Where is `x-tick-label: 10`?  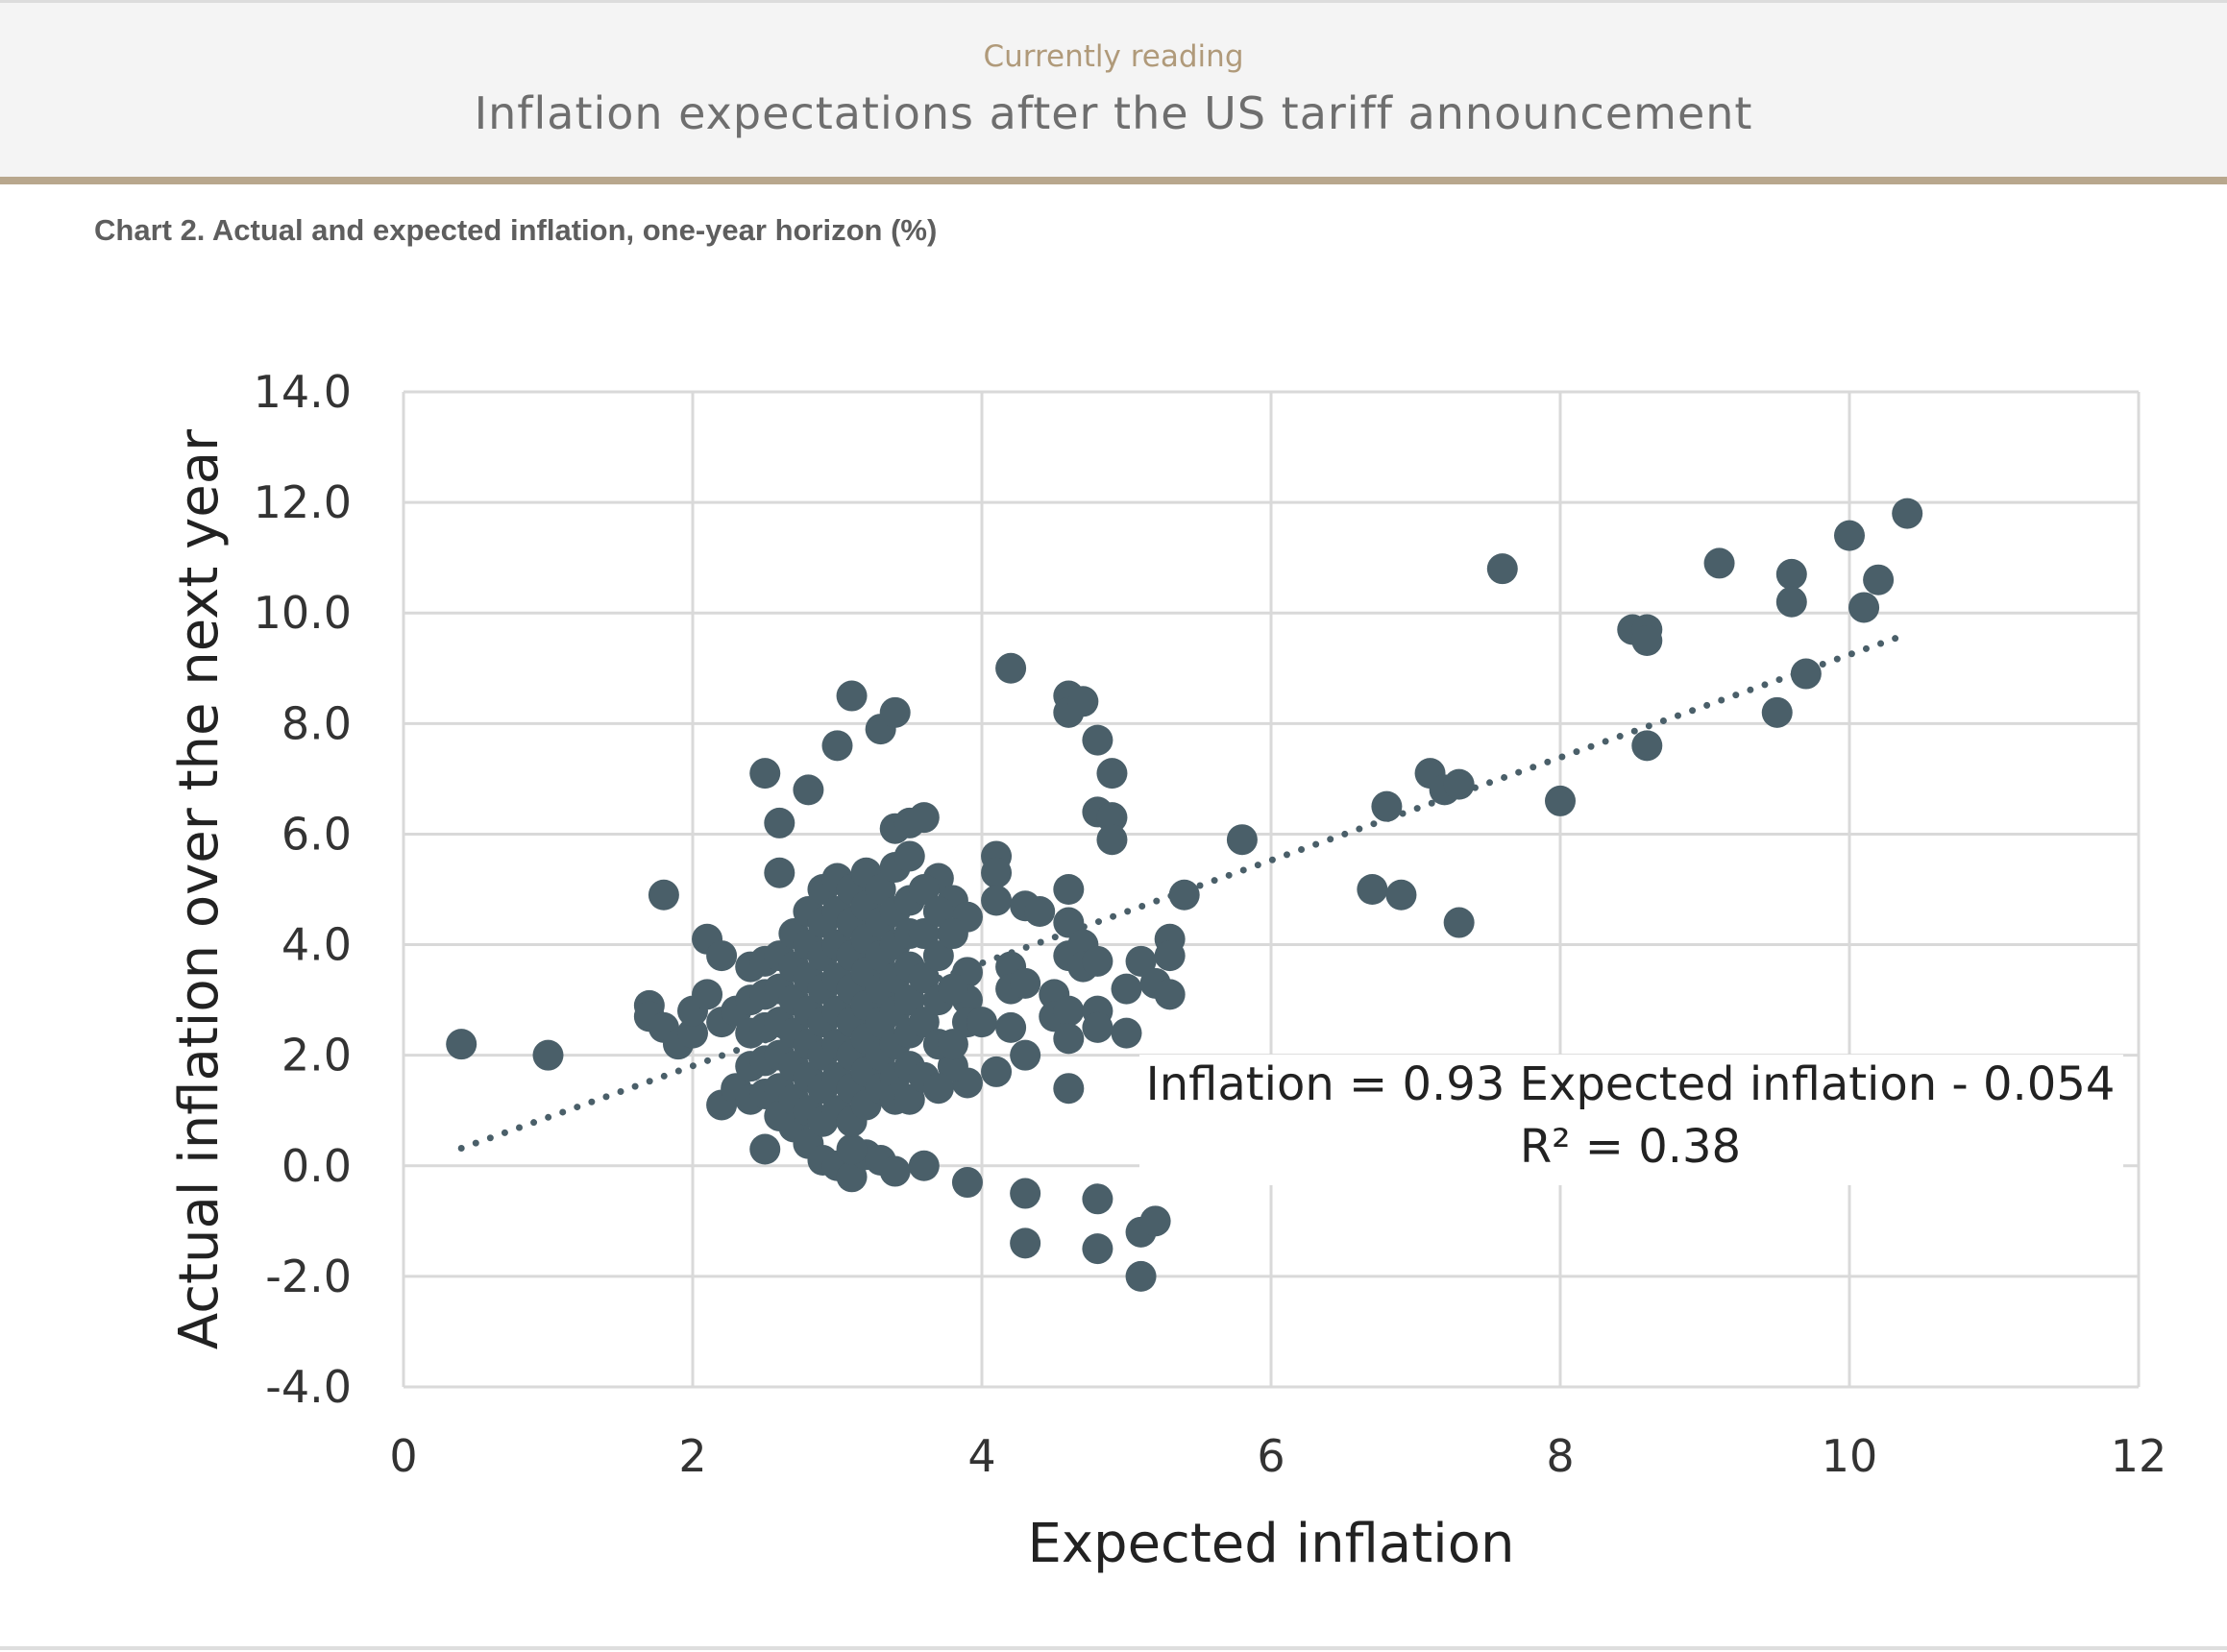 x-tick-label: 10 is located at coordinates (1850, 1456).